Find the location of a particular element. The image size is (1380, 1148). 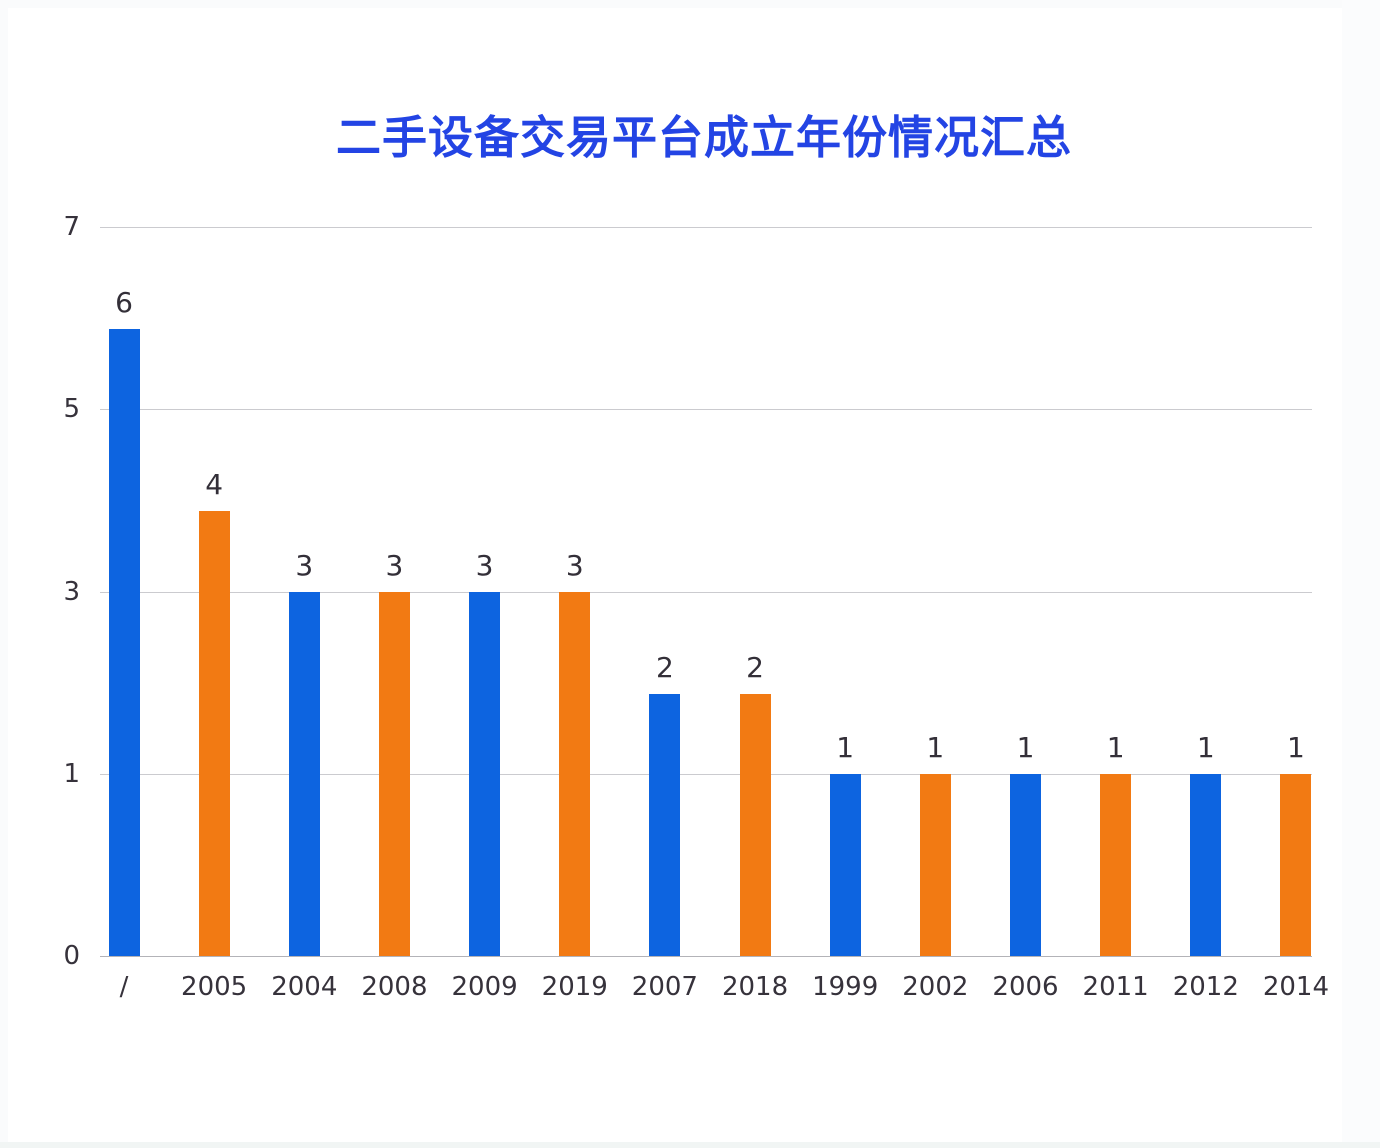

page-edge-top is located at coordinates (690, 4).